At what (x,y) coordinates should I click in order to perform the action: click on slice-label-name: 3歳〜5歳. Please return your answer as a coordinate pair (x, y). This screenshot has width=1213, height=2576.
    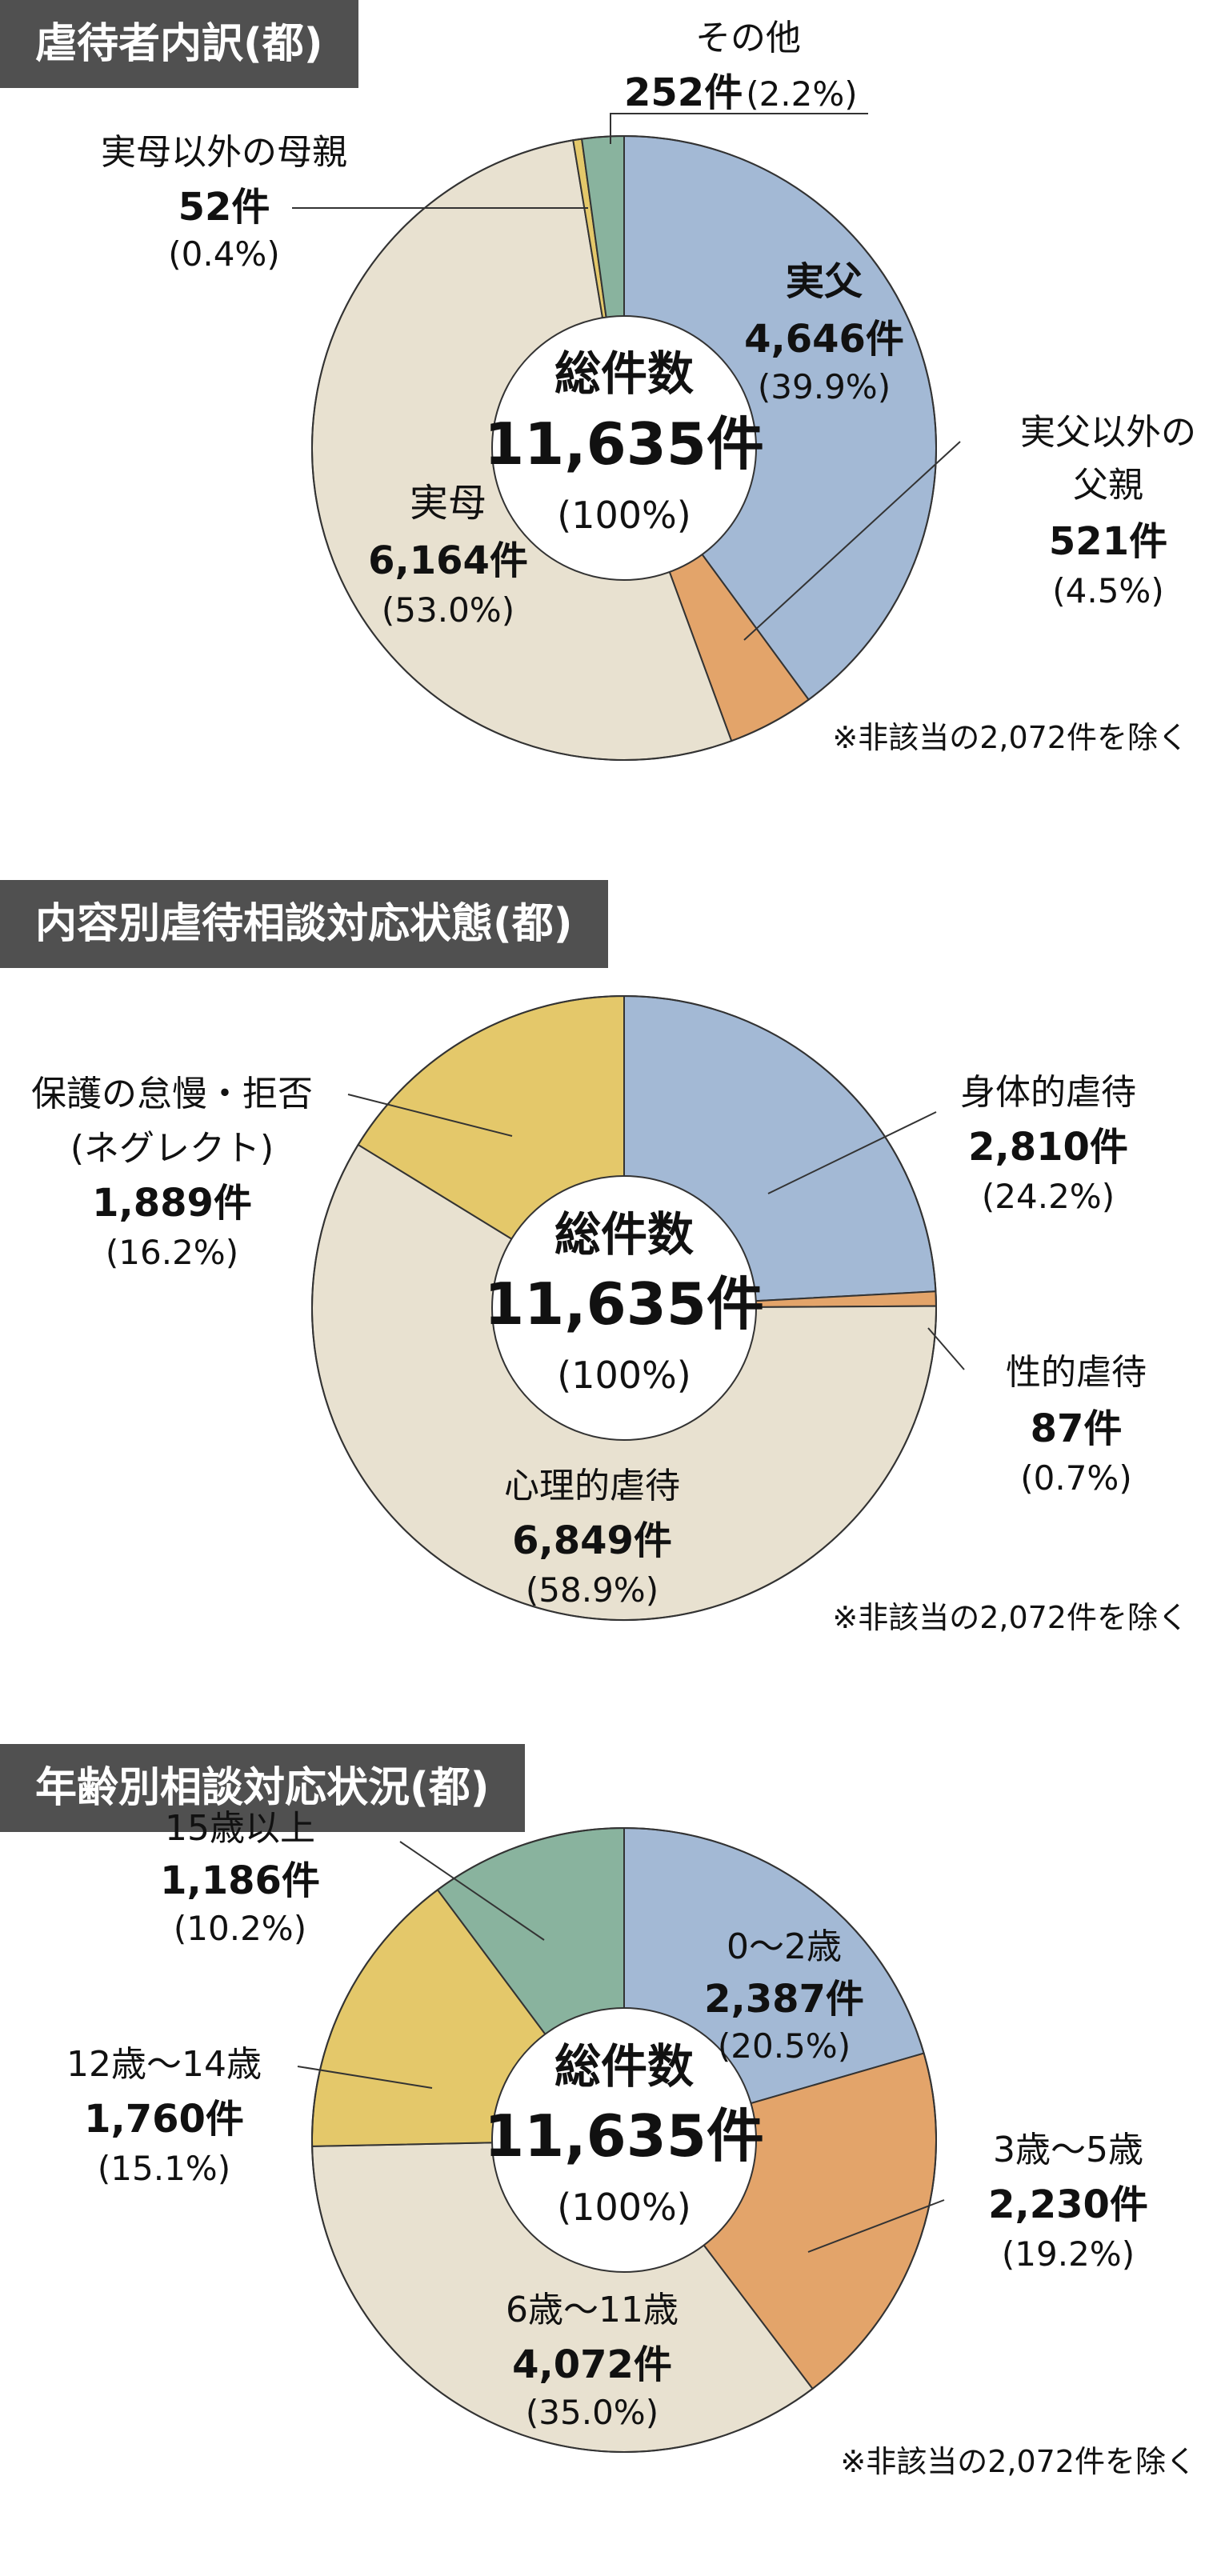
    Looking at the image, I should click on (1068, 2150).